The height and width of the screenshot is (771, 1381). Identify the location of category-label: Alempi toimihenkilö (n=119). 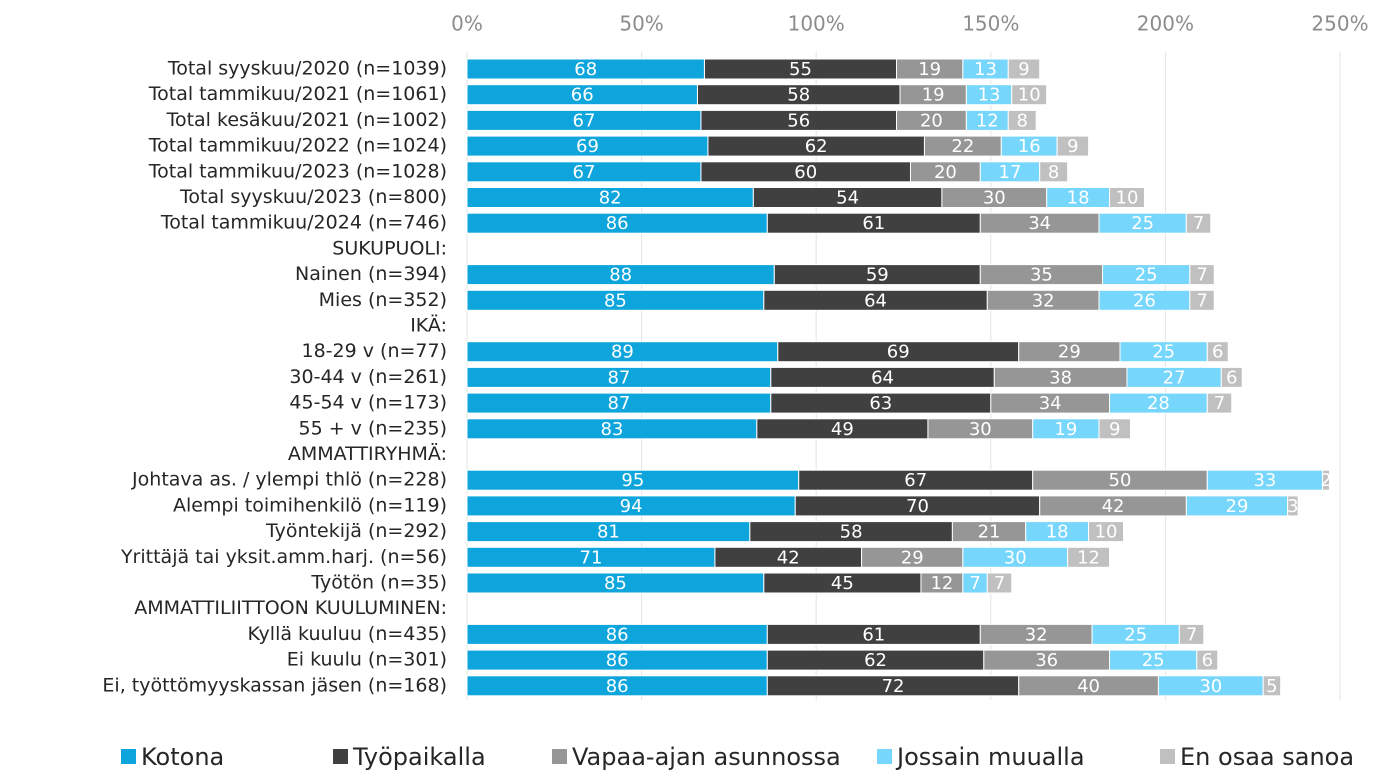
(310, 505).